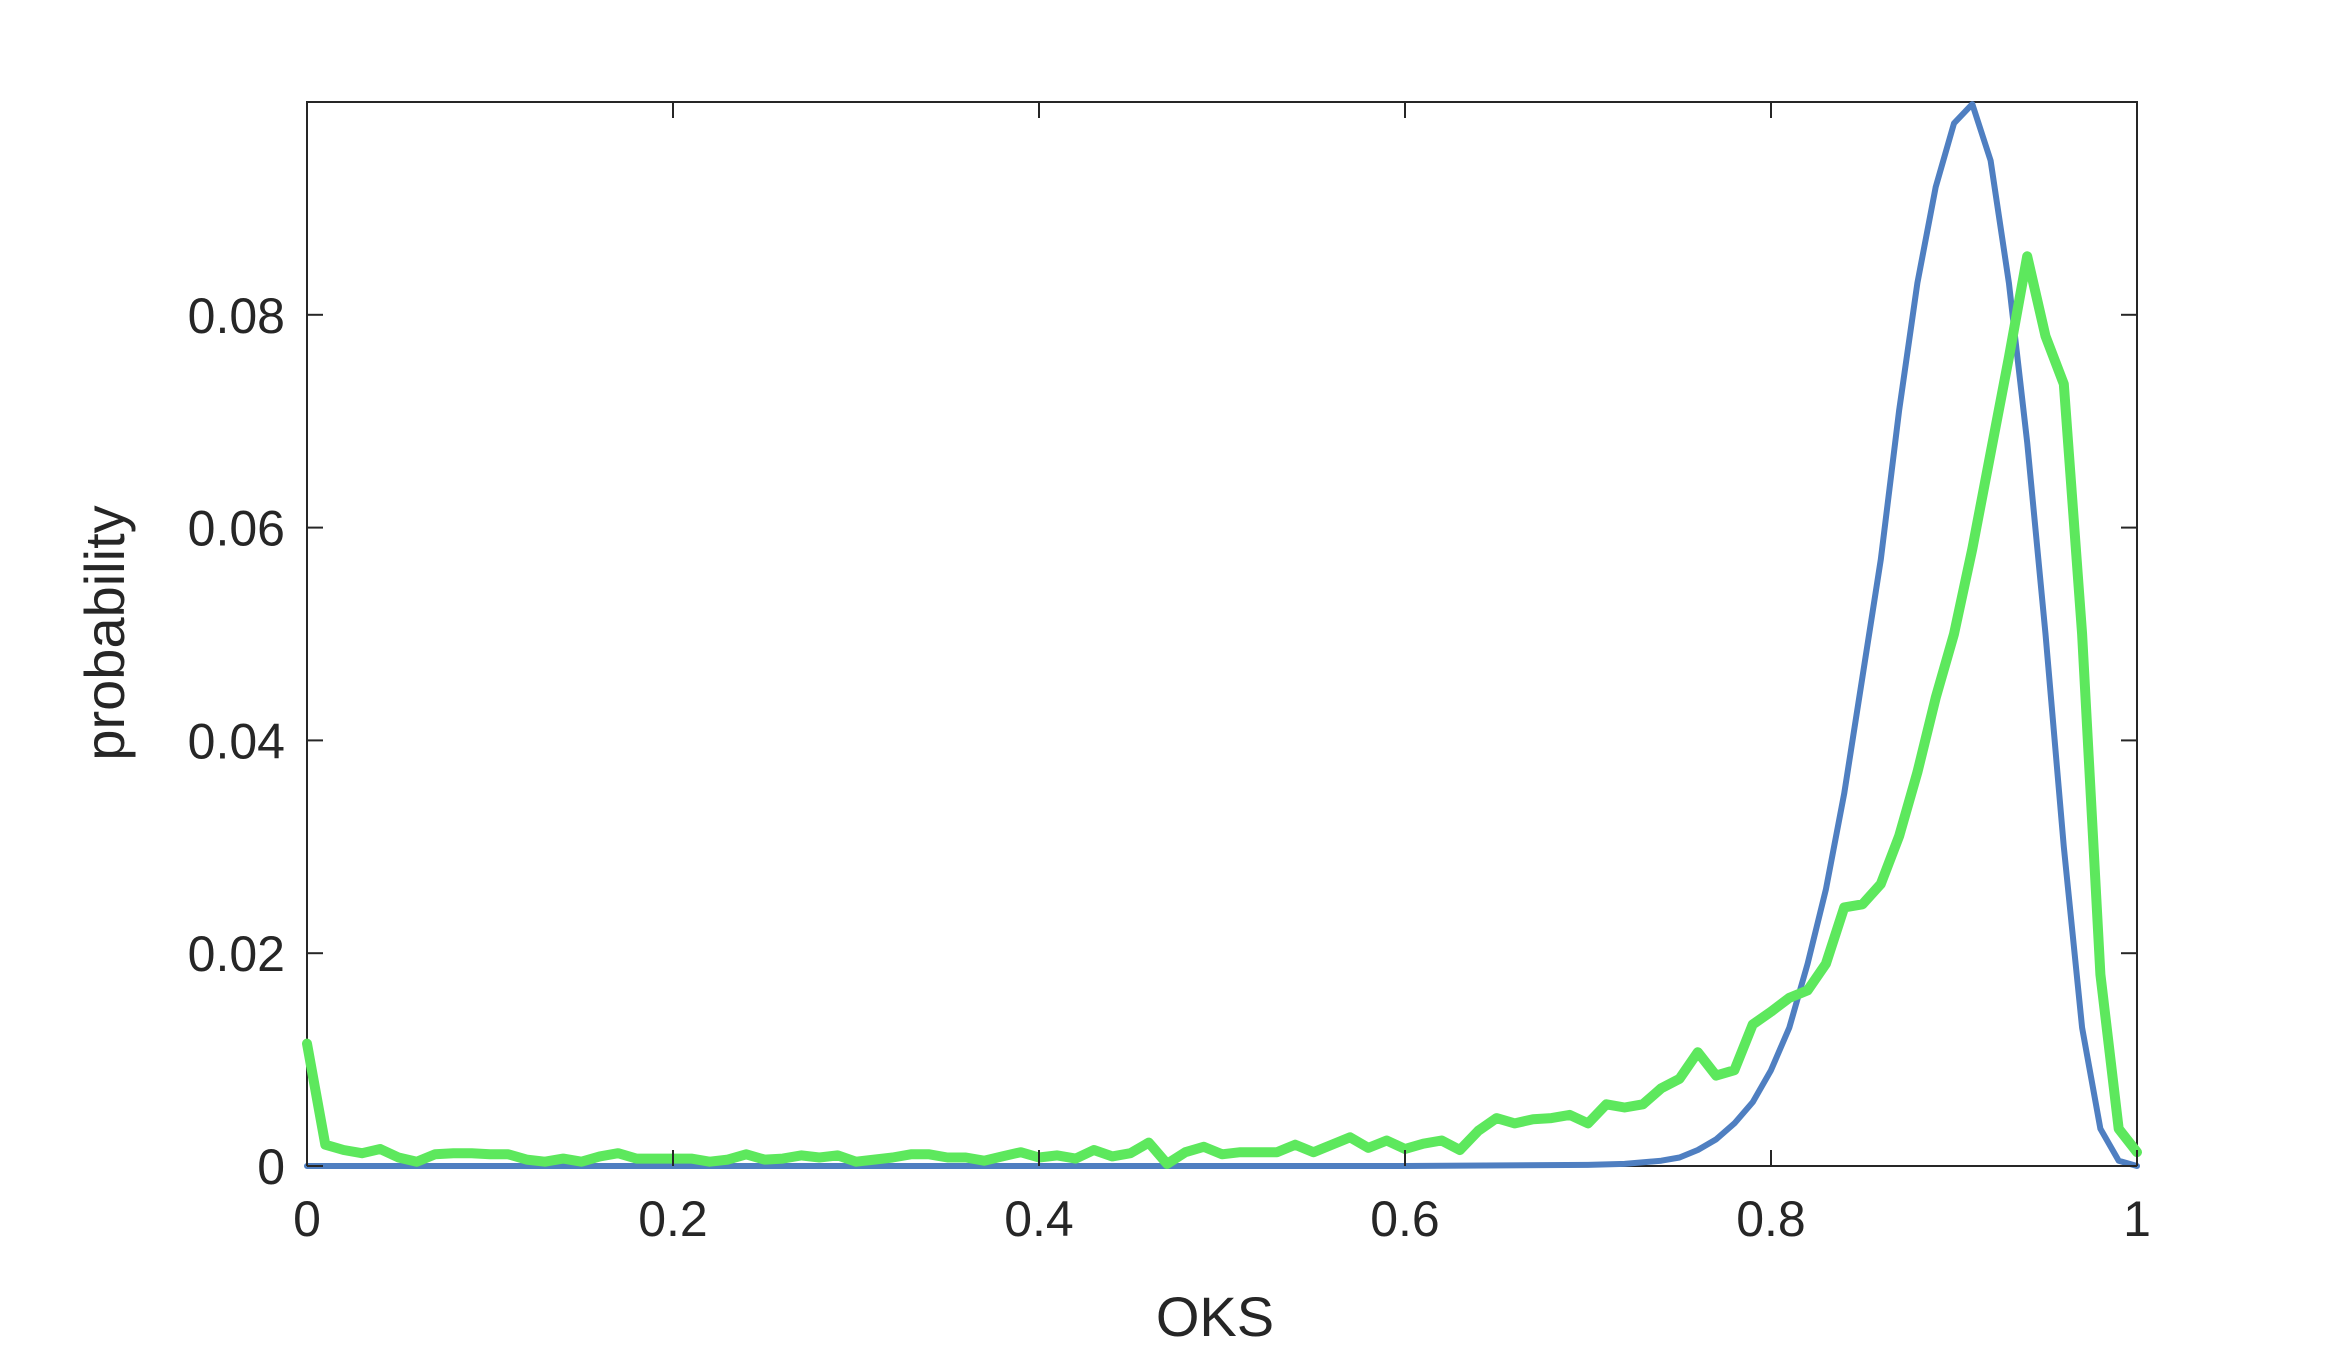  What do you see at coordinates (2137, 1219) in the screenshot?
I see `x-tick-label: 1` at bounding box center [2137, 1219].